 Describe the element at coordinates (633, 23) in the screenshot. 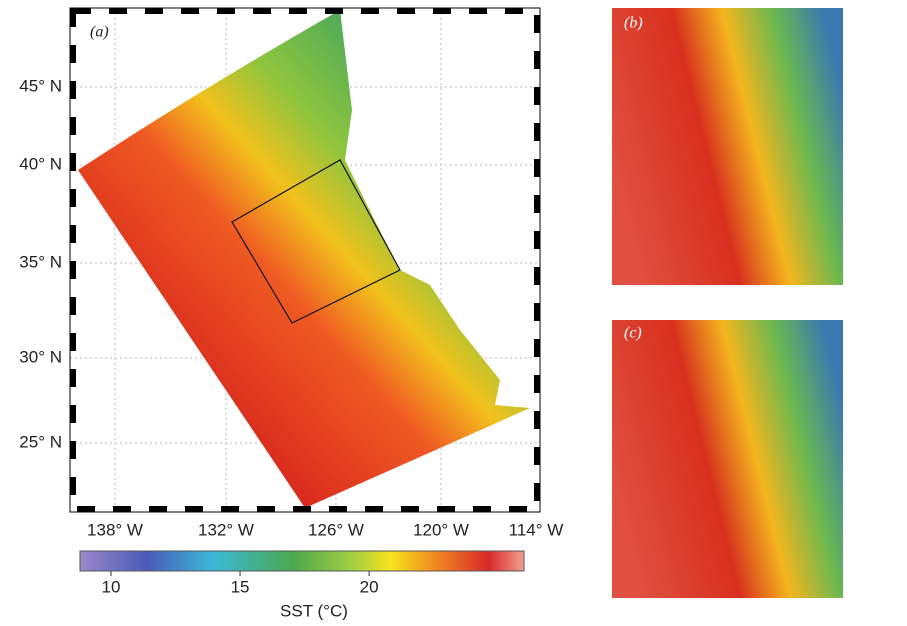

I see `panel-label: (b)` at that location.